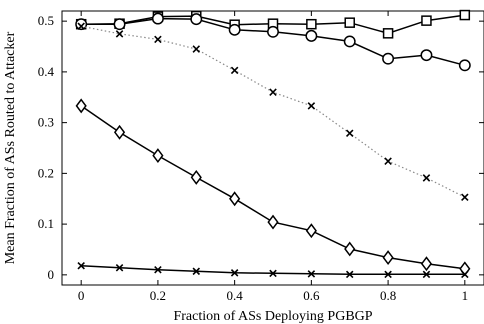 This screenshot has width=484, height=324. I want to click on x-tick-label: 0.2, so click(158, 295).